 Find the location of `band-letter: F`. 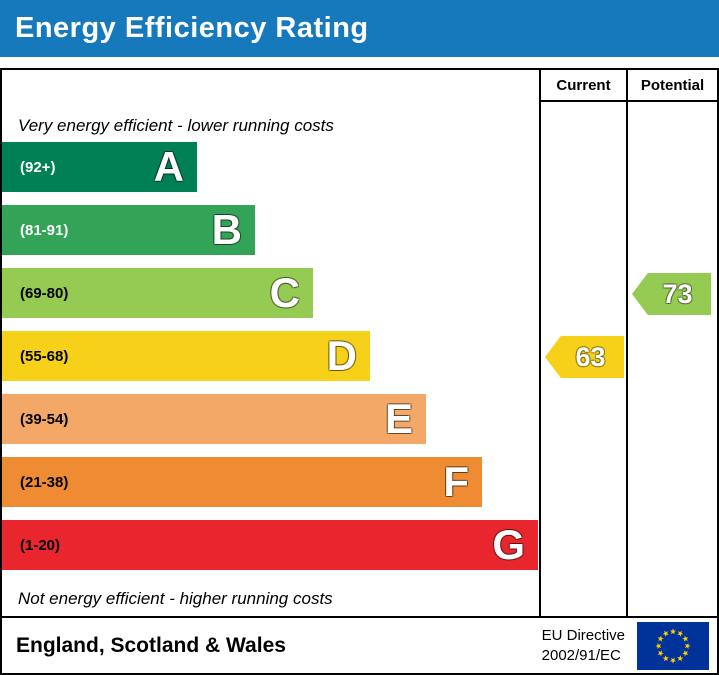

band-letter: F is located at coordinates (456, 481).